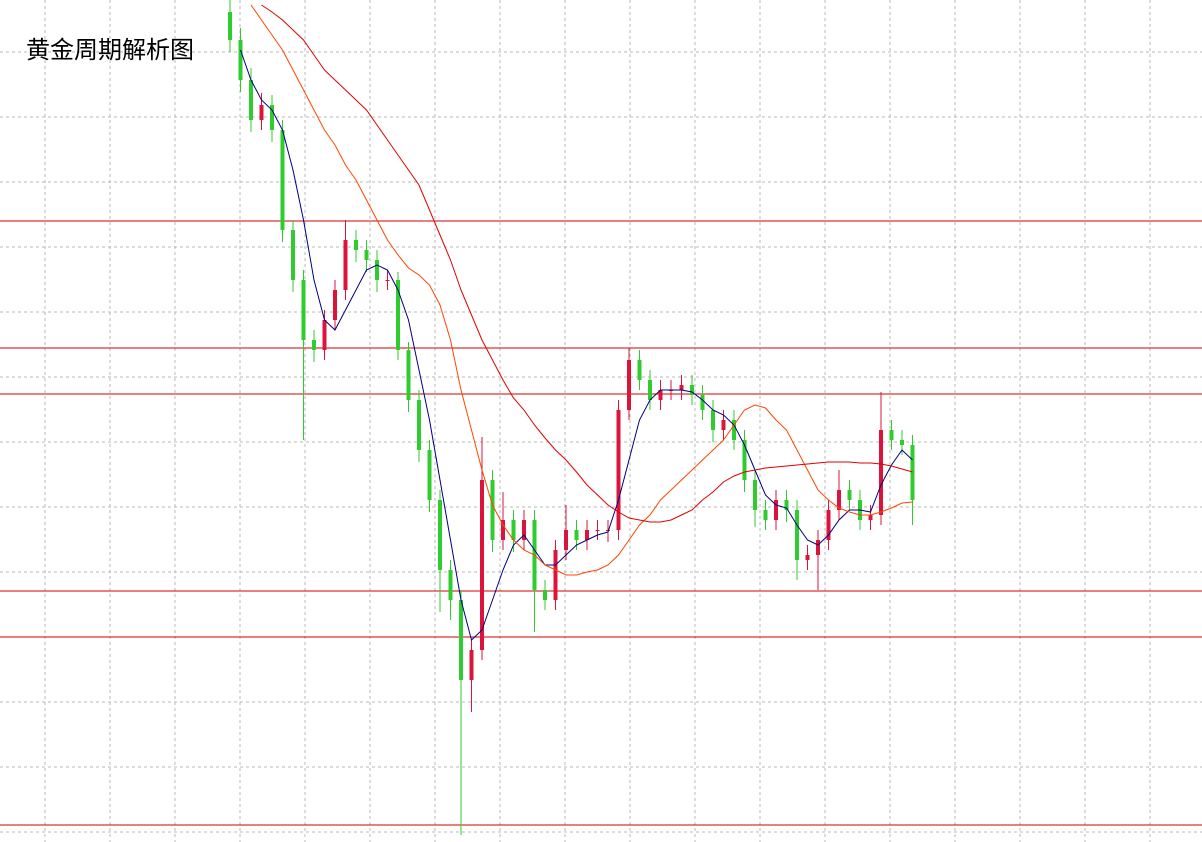 The image size is (1202, 842). I want to click on chart-title: 黄金周期解析图, so click(110, 50).